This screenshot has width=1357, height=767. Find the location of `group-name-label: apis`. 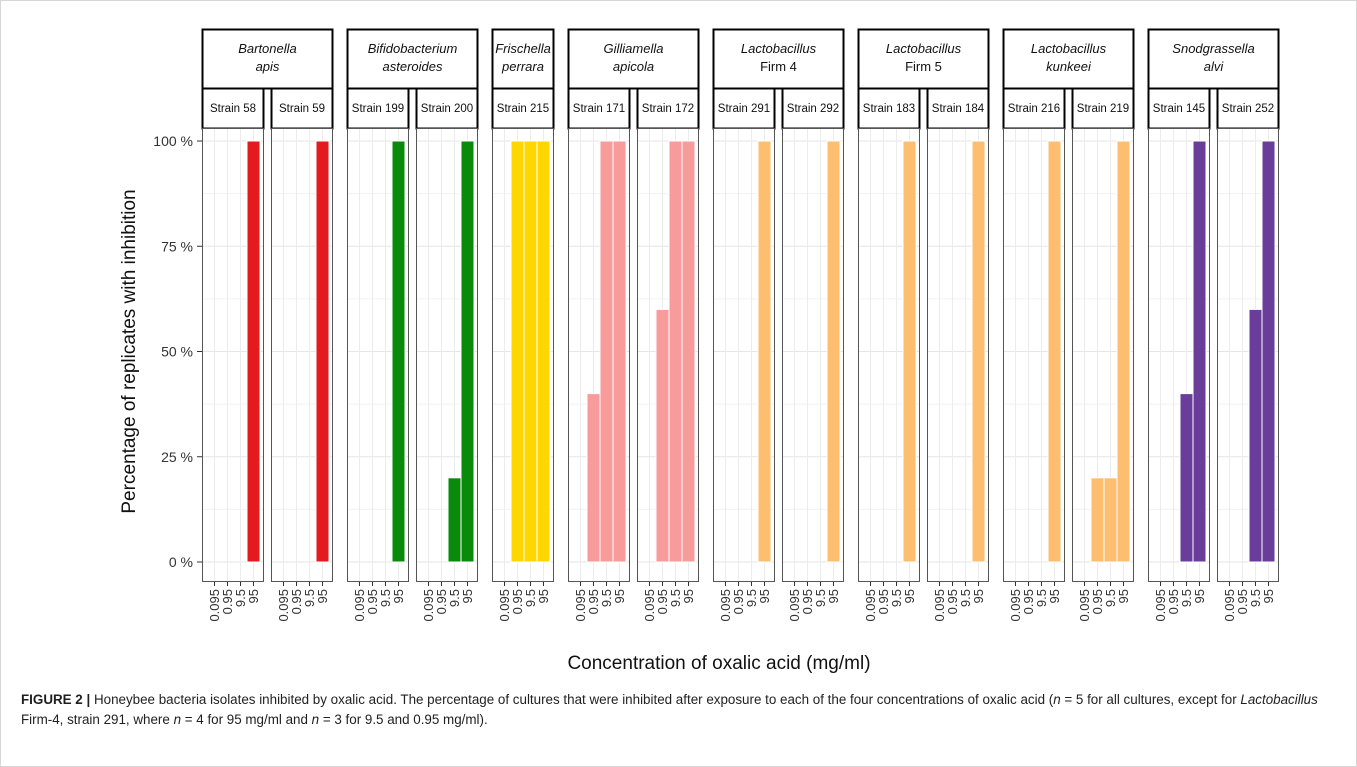

group-name-label: apis is located at coordinates (268, 66).